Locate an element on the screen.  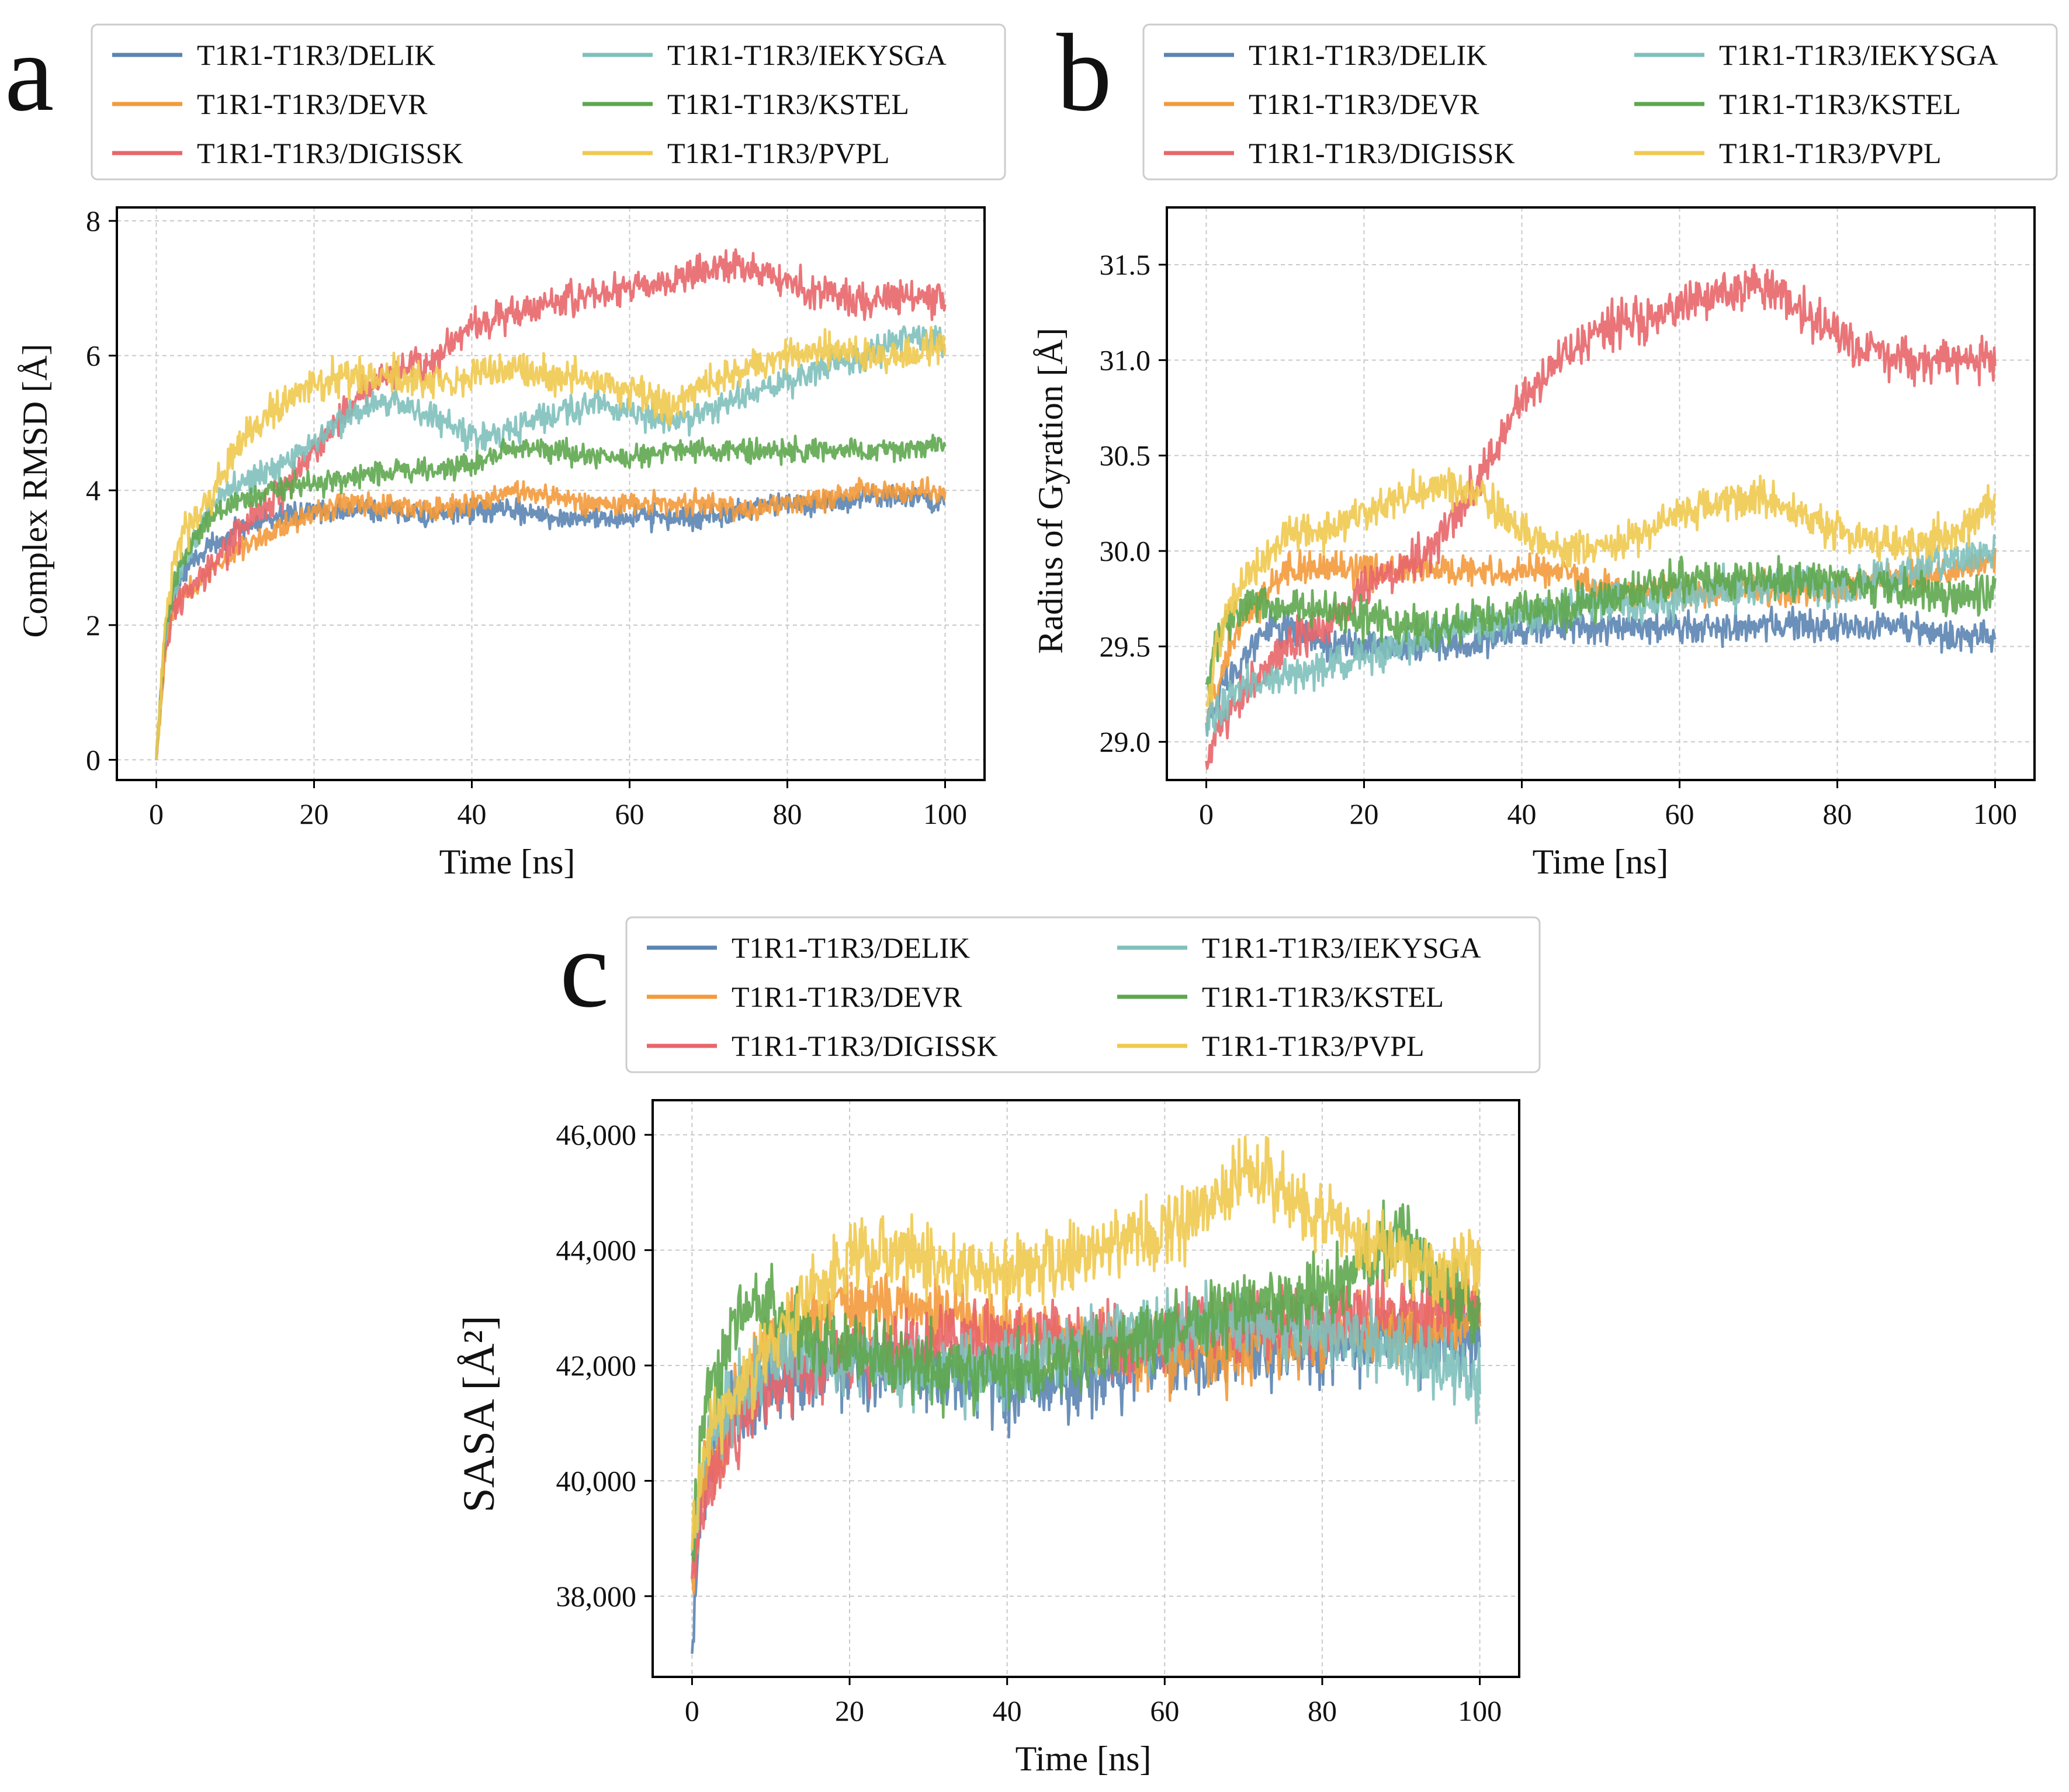
y-tick-label: 42,000 is located at coordinates (596, 1366).